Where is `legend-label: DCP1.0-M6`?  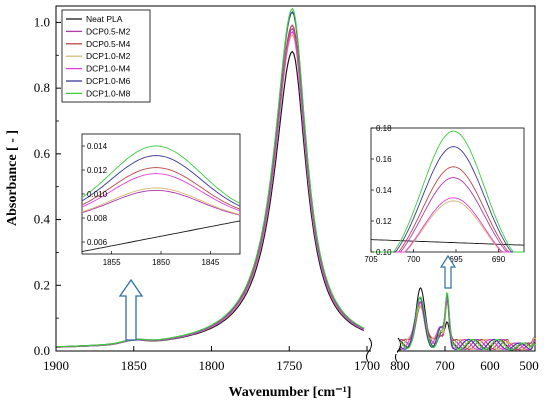
legend-label: DCP1.0-M6 is located at coordinates (108, 81).